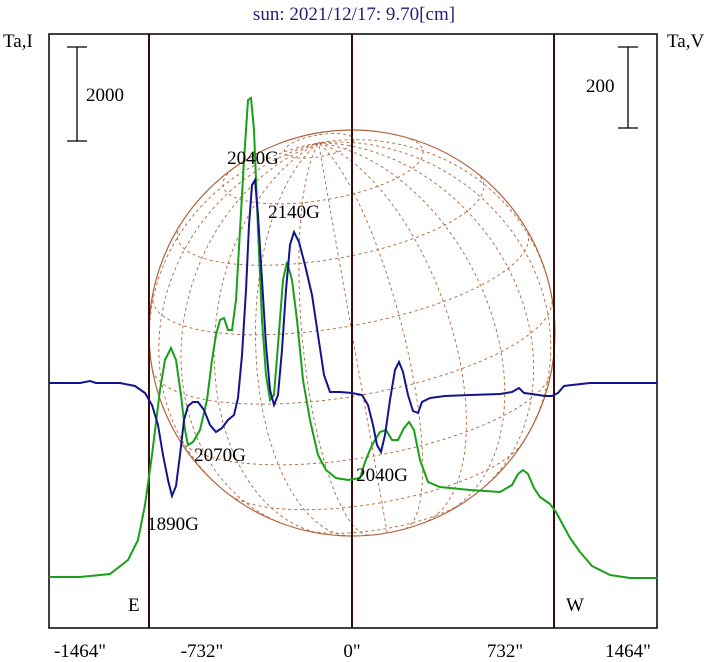 Image resolution: width=708 pixels, height=662 pixels. I want to click on ylabel-right: Ta,V, so click(685, 41).